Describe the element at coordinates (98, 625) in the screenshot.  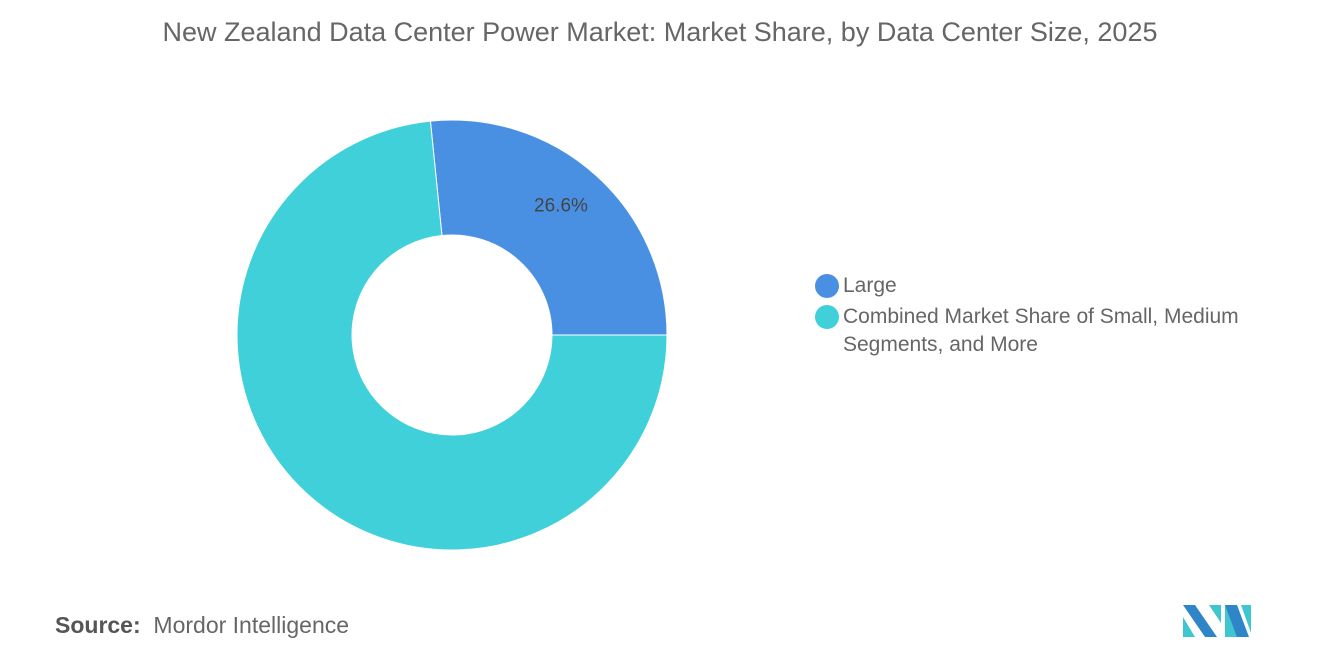
I see `source-label: Source:` at that location.